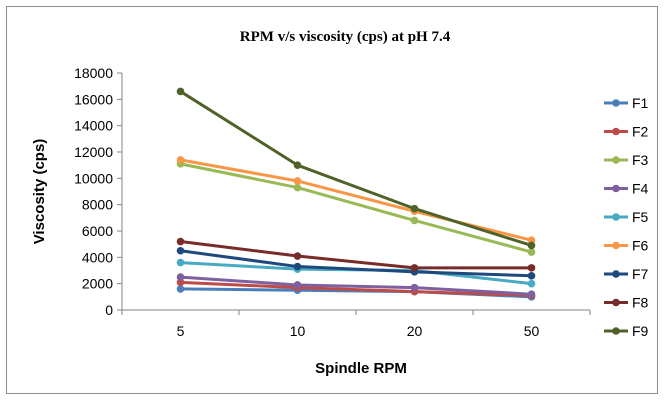 This screenshot has height=400, width=666. I want to click on series-F4, so click(356, 286).